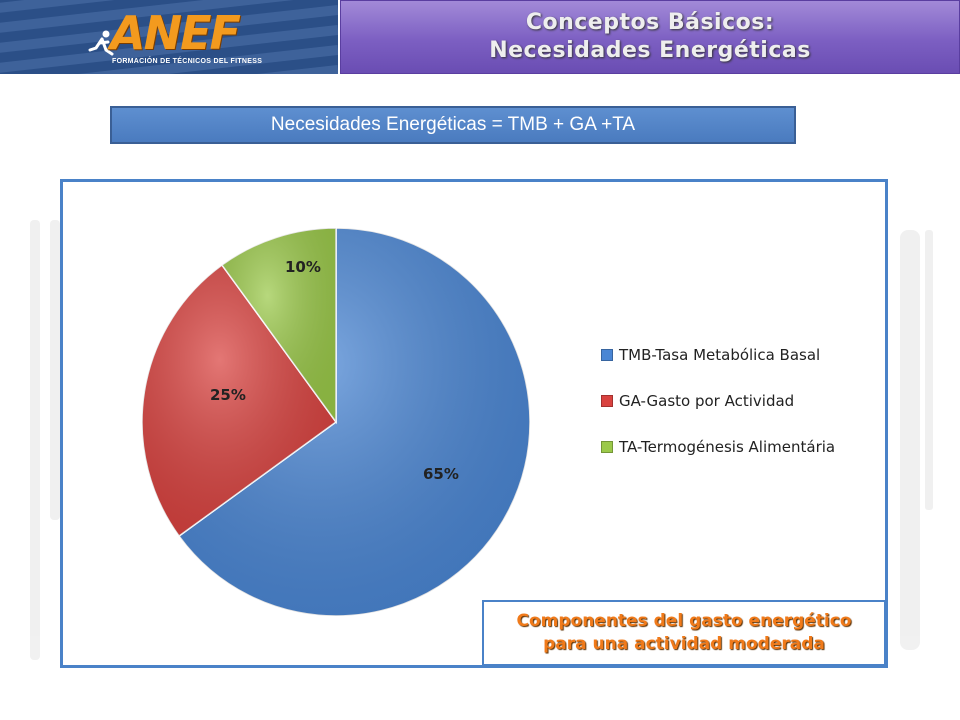 This screenshot has height=720, width=960. What do you see at coordinates (650, 50) in the screenshot?
I see `slide-title-line2: Necesidades Energéticas` at bounding box center [650, 50].